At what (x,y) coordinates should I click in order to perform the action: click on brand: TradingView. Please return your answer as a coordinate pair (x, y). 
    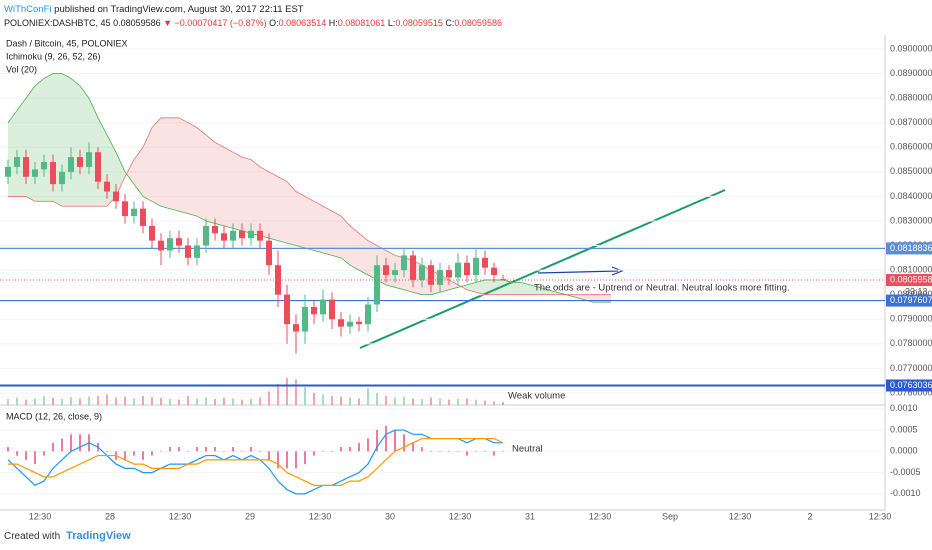
    Looking at the image, I should click on (98, 536).